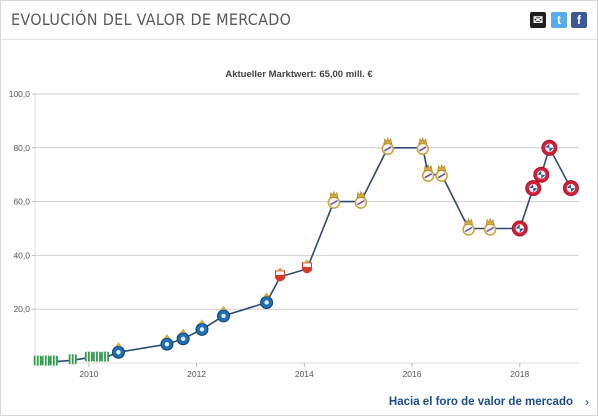 The image size is (598, 416). Describe the element at coordinates (196, 374) in the screenshot. I see `x-tick-label: 2012` at that location.